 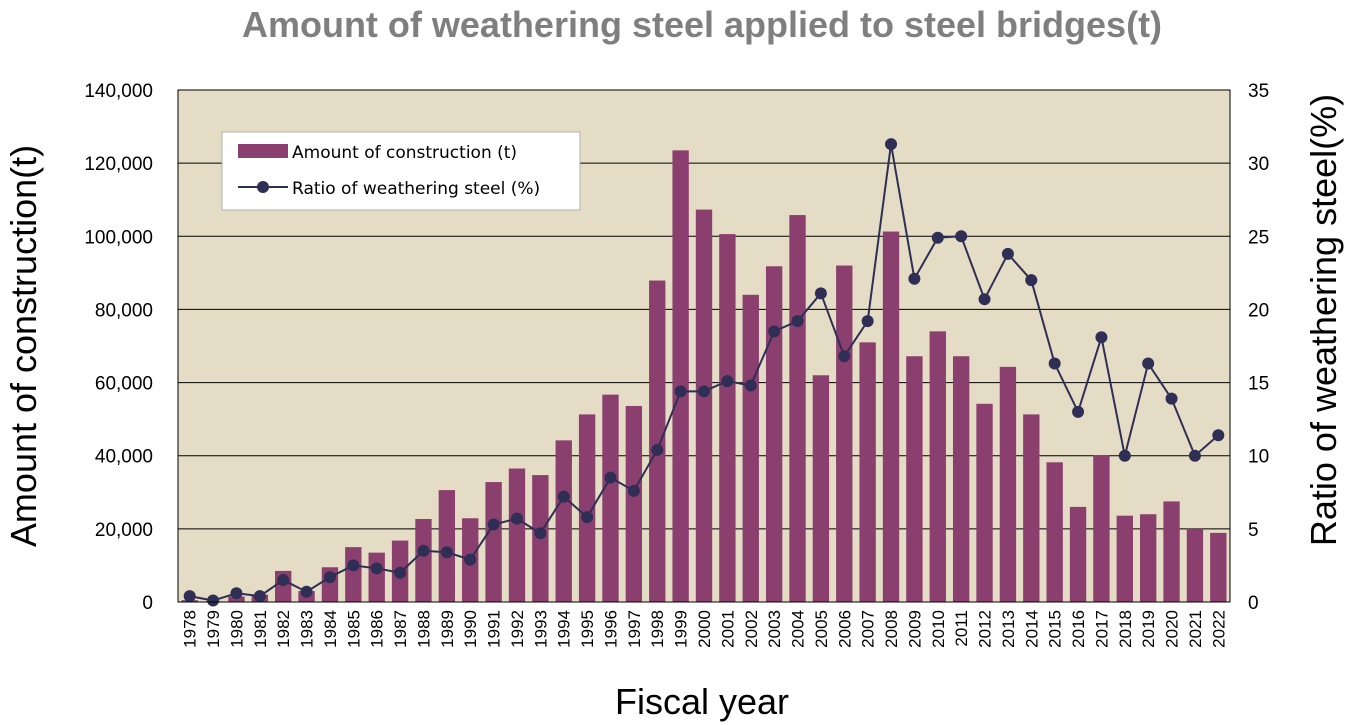 What do you see at coordinates (1258, 91) in the screenshot?
I see `y2-tick-label: 35` at bounding box center [1258, 91].